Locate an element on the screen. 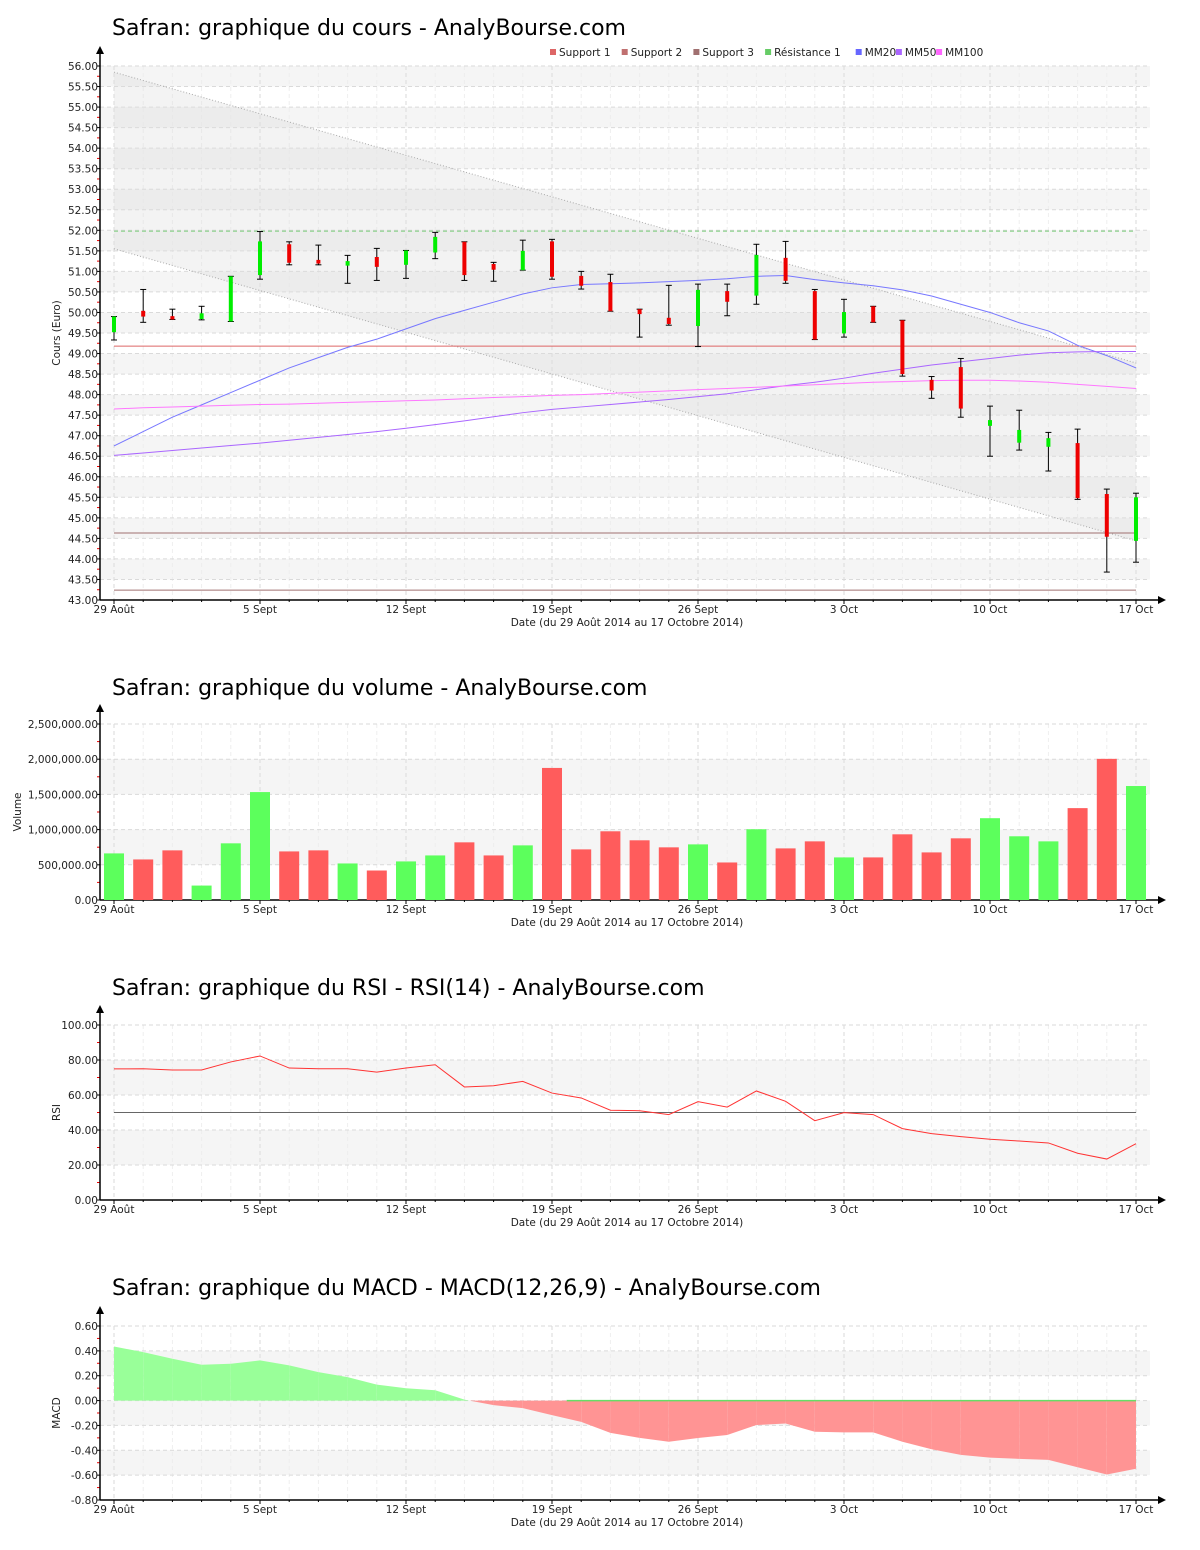  y-tick-label: 51.50 is located at coordinates (83, 252).